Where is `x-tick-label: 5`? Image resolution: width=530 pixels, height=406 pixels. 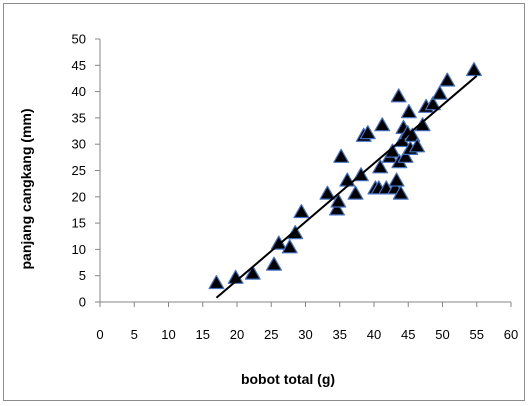 x-tick-label: 5 is located at coordinates (134, 334).